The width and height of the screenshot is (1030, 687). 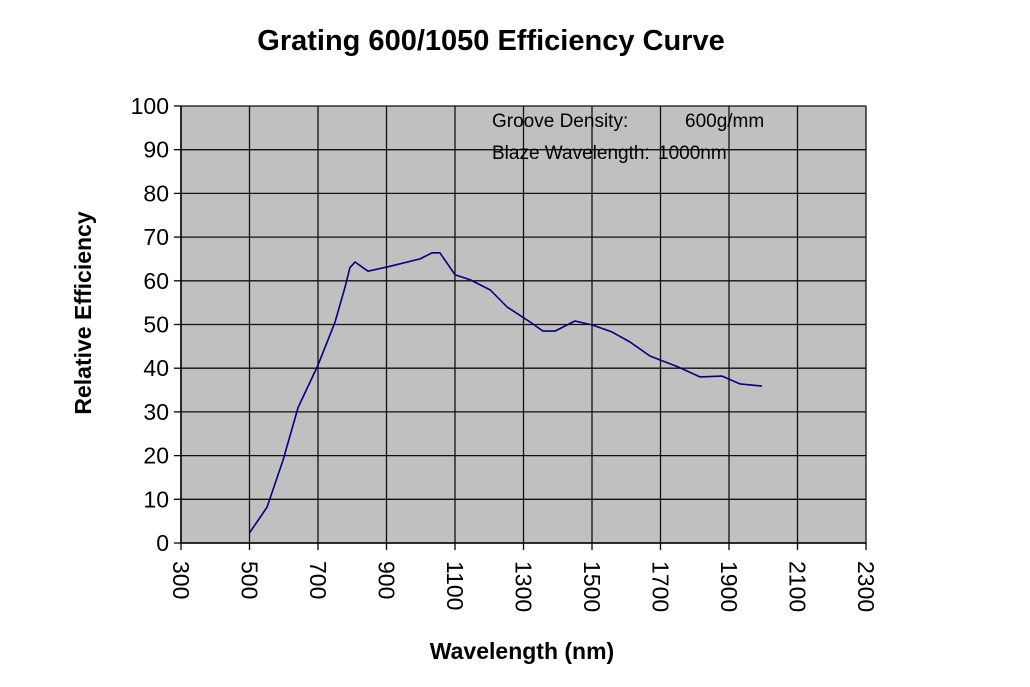 What do you see at coordinates (156, 412) in the screenshot?
I see `y-tick-label: 30` at bounding box center [156, 412].